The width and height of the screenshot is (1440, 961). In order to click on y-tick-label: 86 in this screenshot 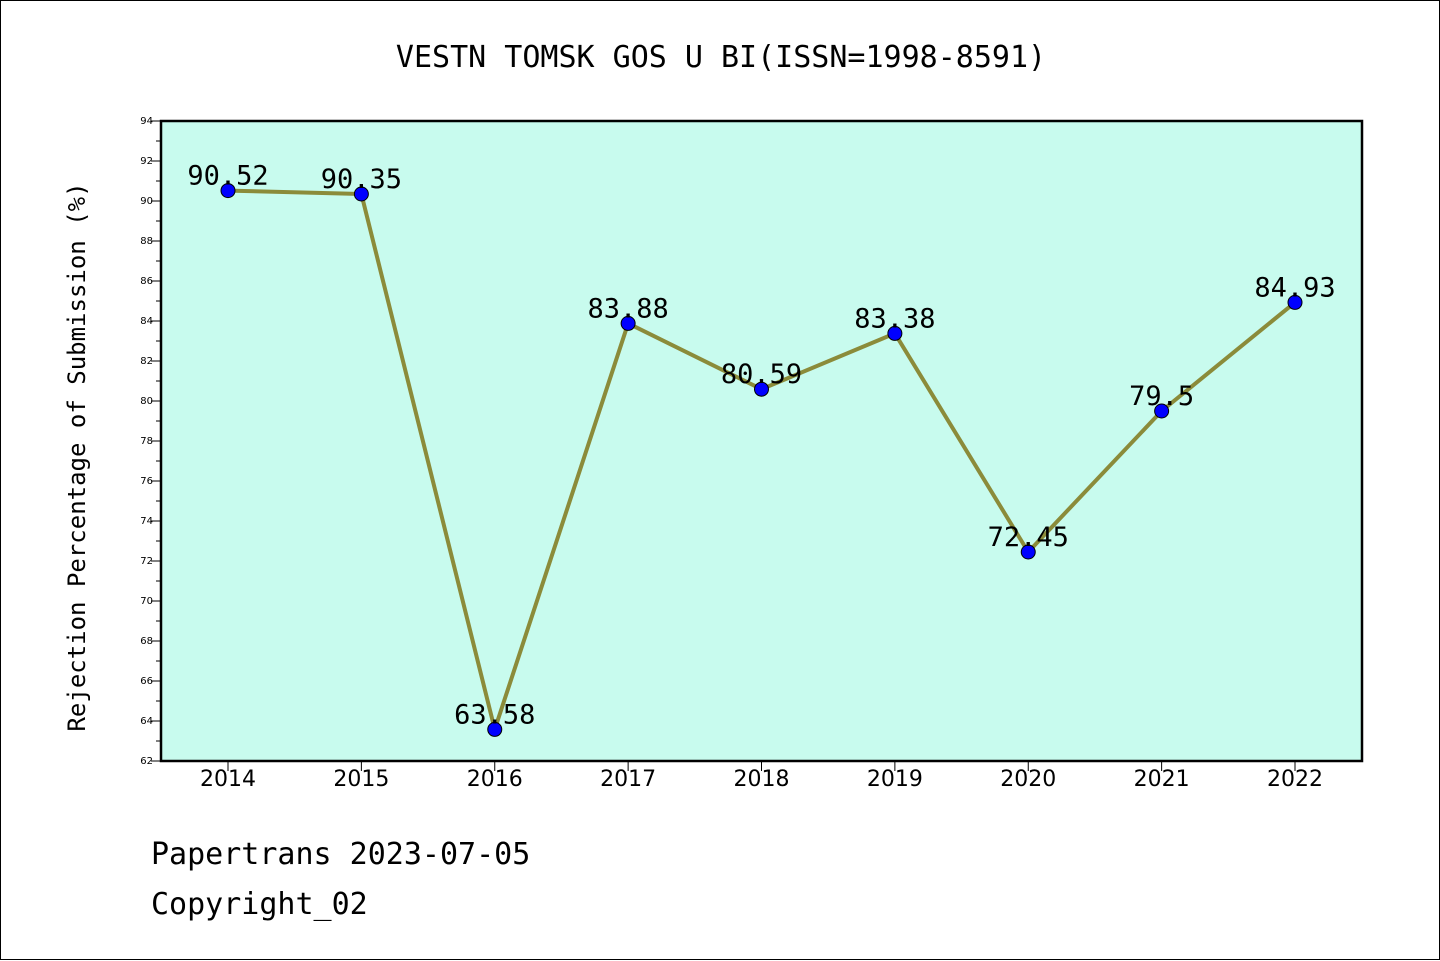, I will do `click(146, 281)`.